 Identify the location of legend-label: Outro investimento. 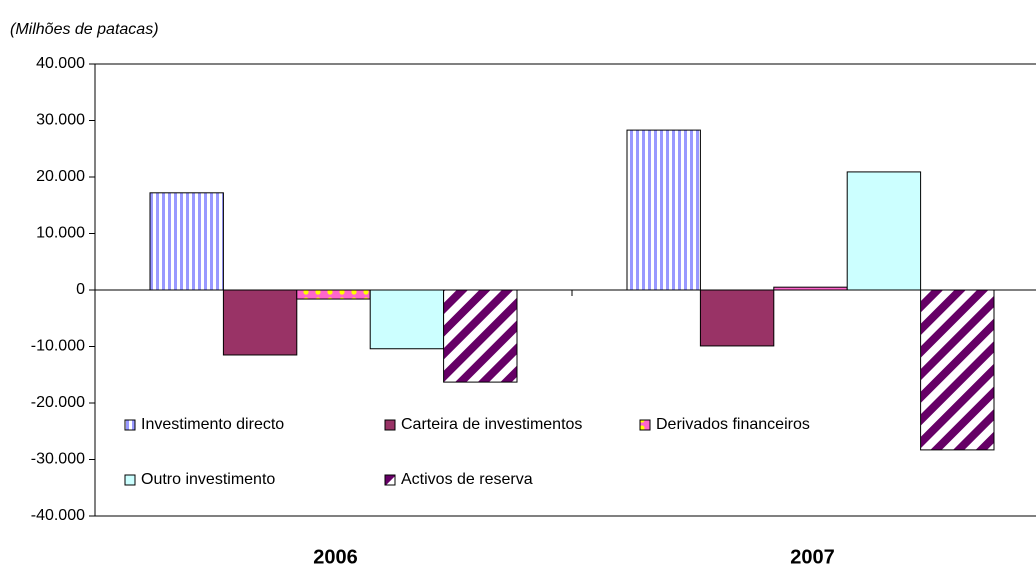
(208, 479).